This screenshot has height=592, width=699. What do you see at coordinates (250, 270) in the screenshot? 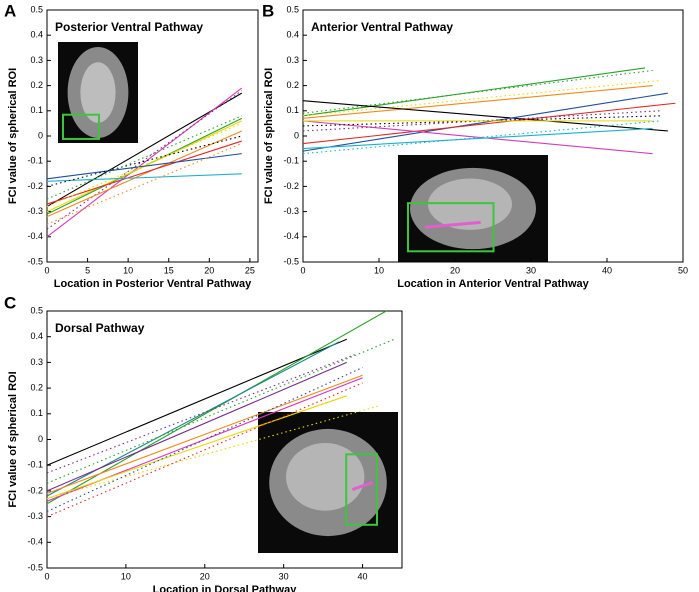
I see `x-tick-label: 25` at bounding box center [250, 270].